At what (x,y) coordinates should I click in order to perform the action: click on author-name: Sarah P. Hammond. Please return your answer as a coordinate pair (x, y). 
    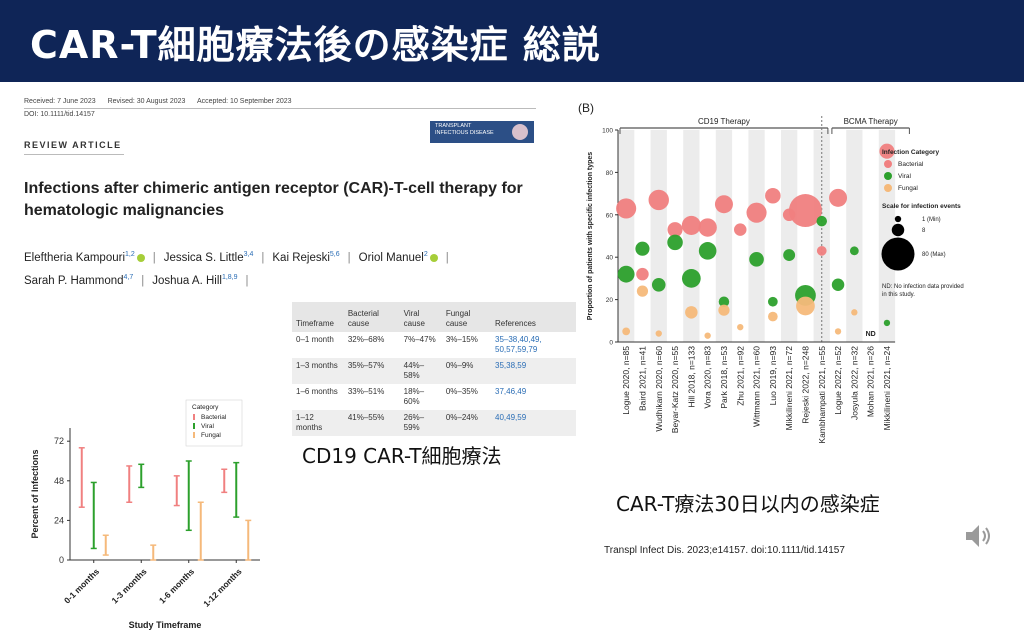
    Looking at the image, I should click on (74, 280).